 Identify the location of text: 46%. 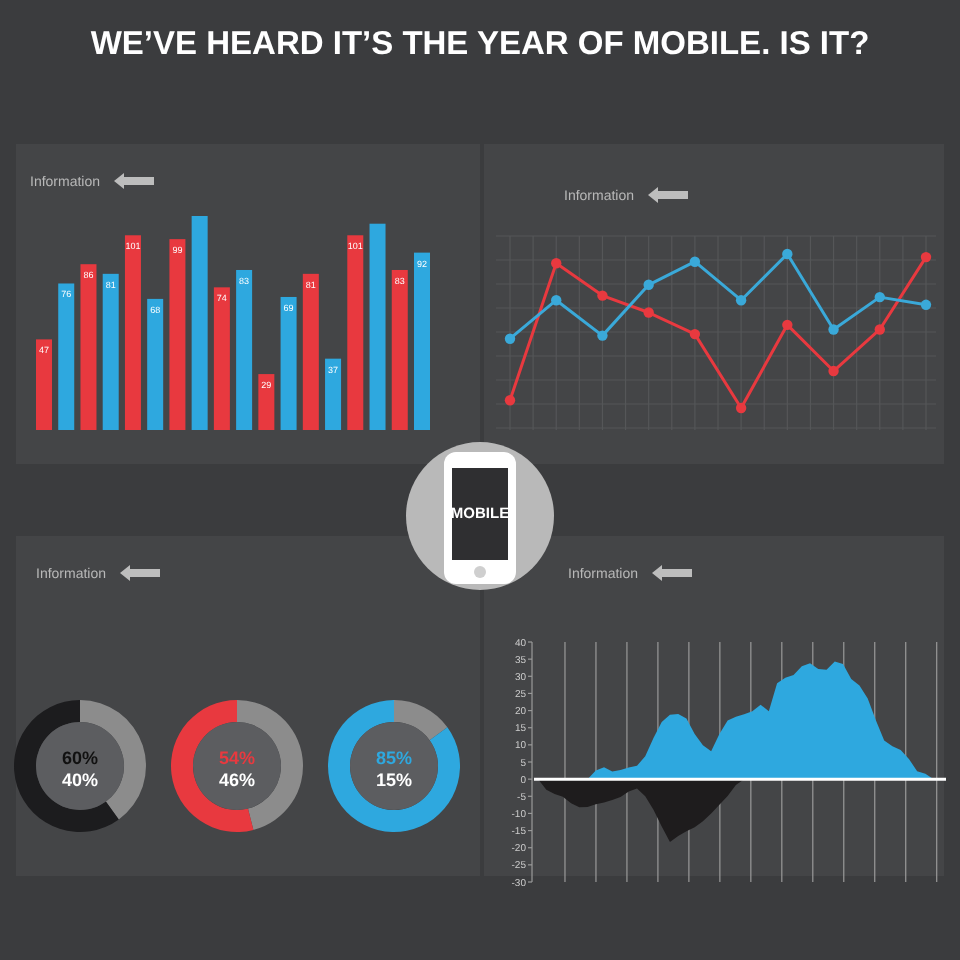
(237, 780).